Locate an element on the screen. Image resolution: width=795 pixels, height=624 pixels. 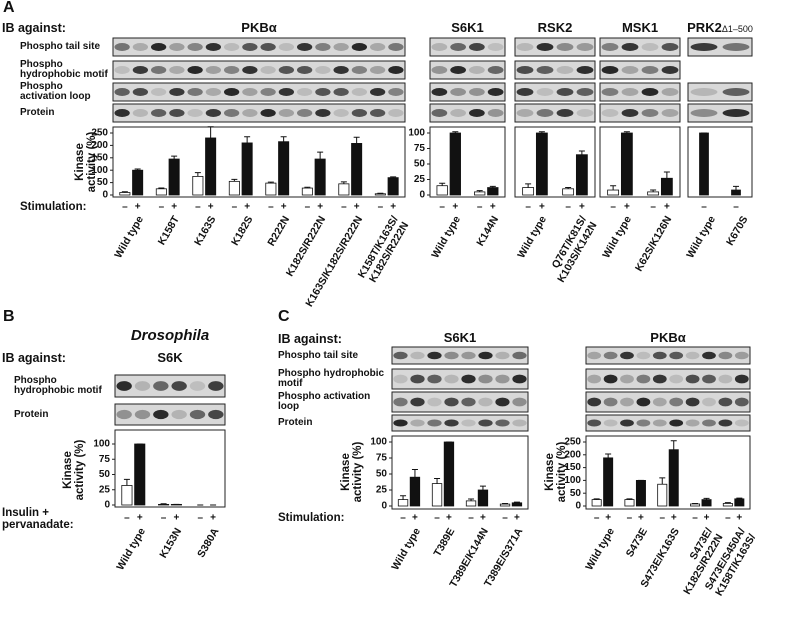
y-tick-label: 100 is located at coordinates (99, 170).